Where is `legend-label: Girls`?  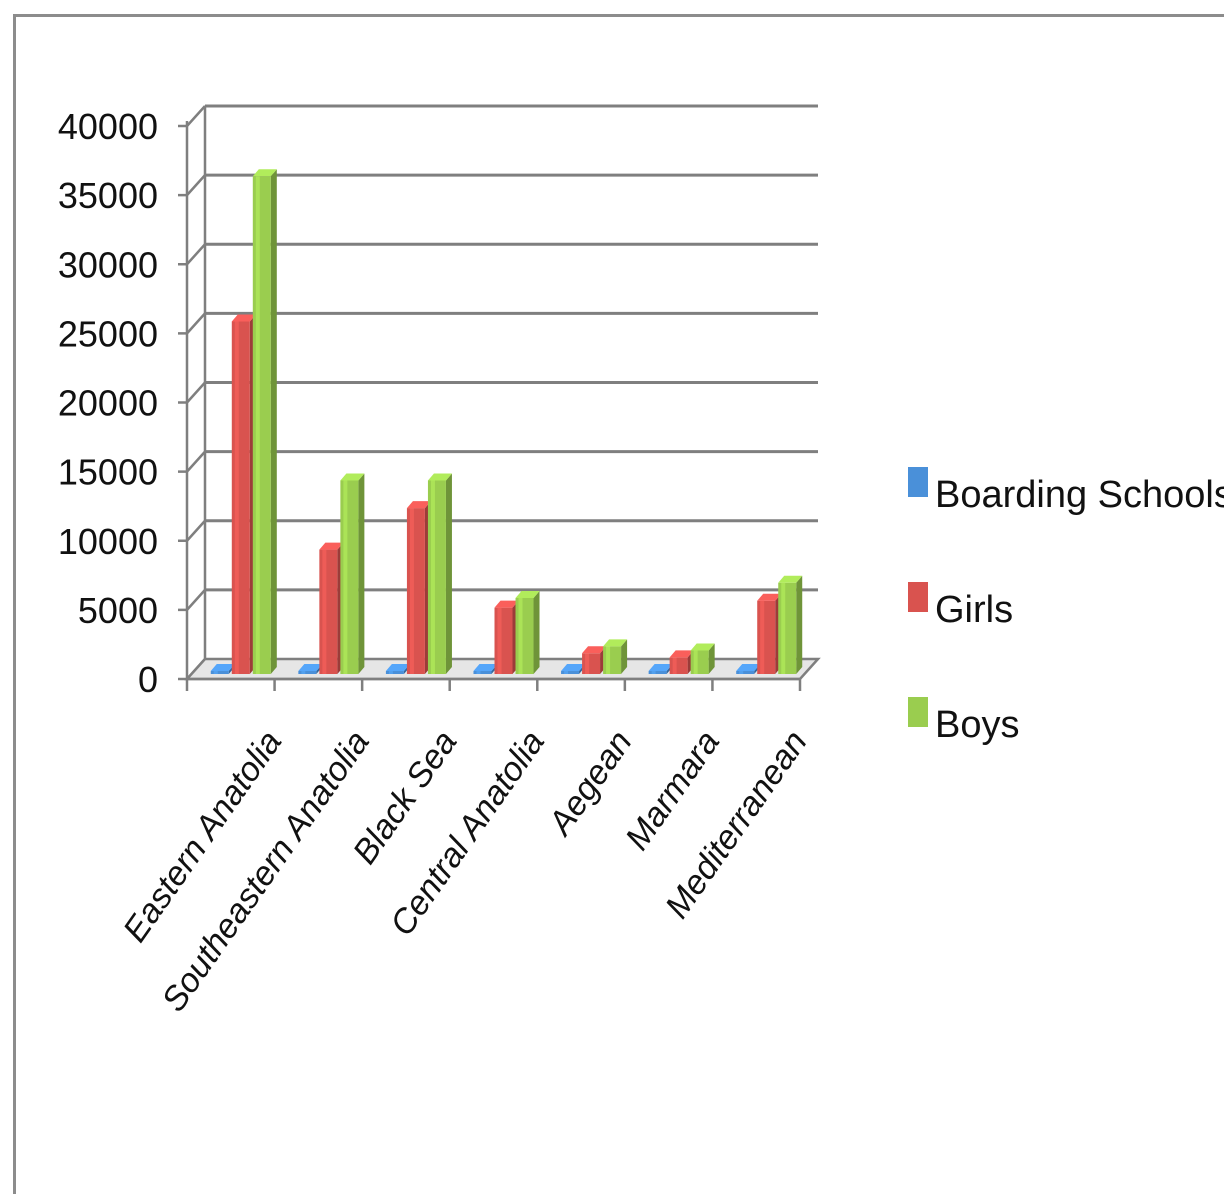
legend-label: Girls is located at coordinates (974, 610).